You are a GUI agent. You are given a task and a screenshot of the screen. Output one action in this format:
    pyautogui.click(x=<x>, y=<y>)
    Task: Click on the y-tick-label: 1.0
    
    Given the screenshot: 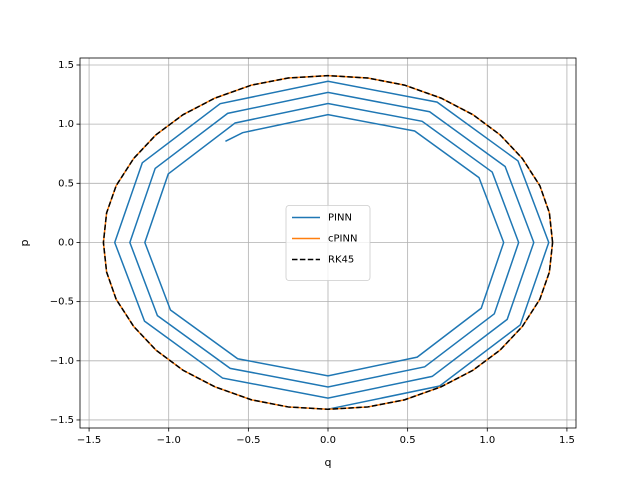 What is the action you would take?
    pyautogui.click(x=66, y=124)
    